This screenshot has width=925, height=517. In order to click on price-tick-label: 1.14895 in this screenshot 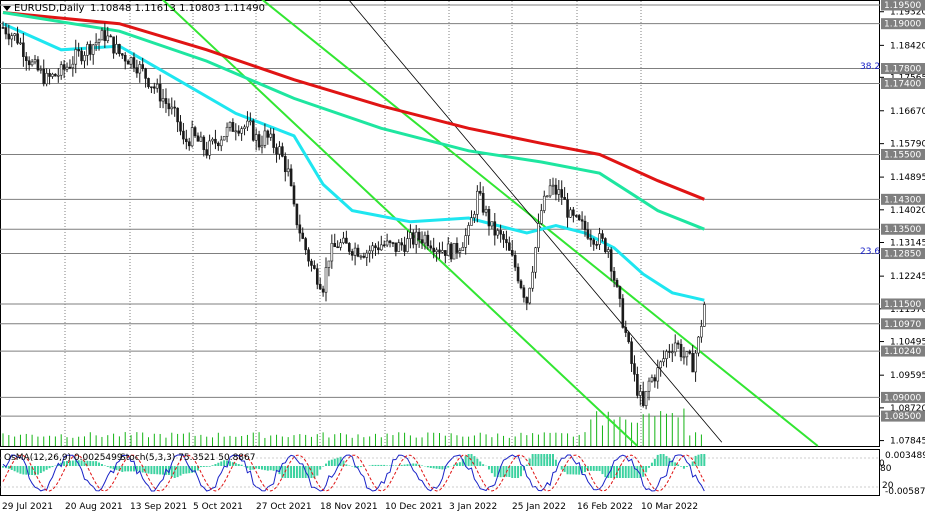, I will do `click(907, 178)`.